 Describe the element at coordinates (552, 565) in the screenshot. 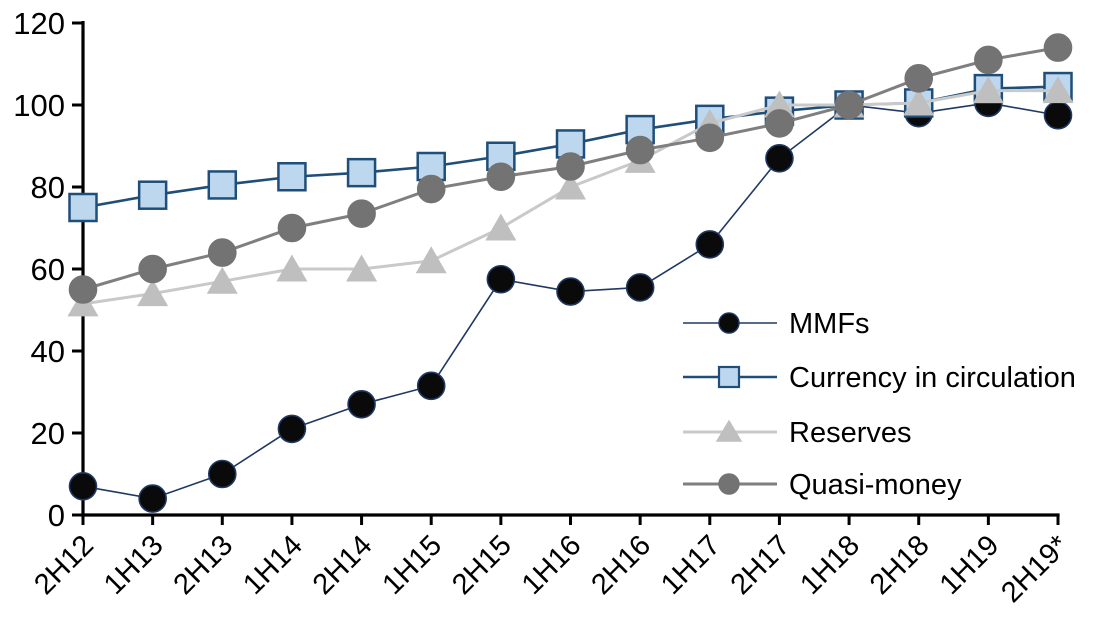

I see `x-tick-label: 1H16` at that location.